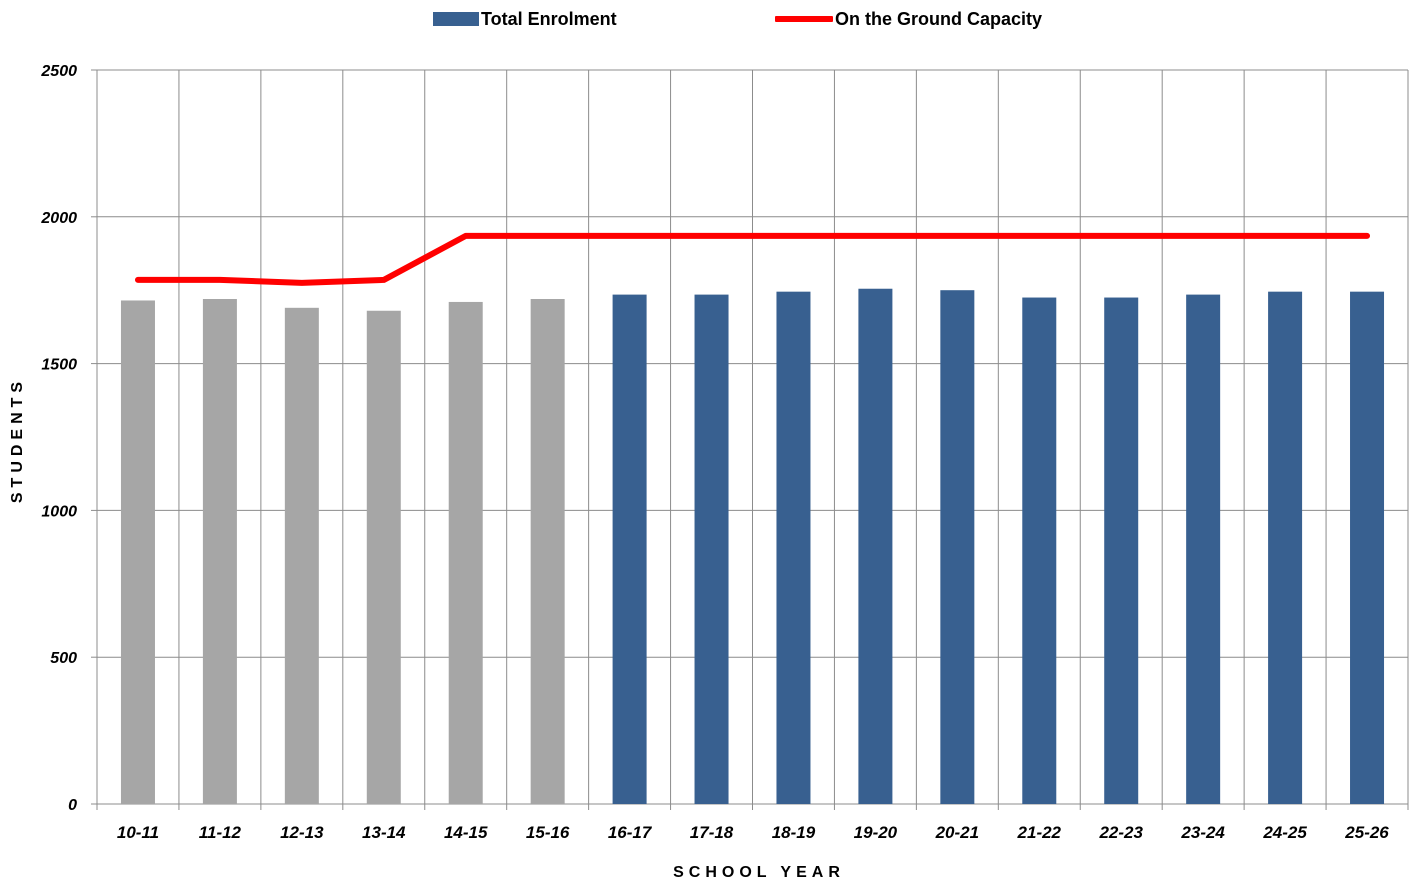 The image size is (1418, 886). What do you see at coordinates (1284, 832) in the screenshot?
I see `x-tick-label: 24-25` at bounding box center [1284, 832].